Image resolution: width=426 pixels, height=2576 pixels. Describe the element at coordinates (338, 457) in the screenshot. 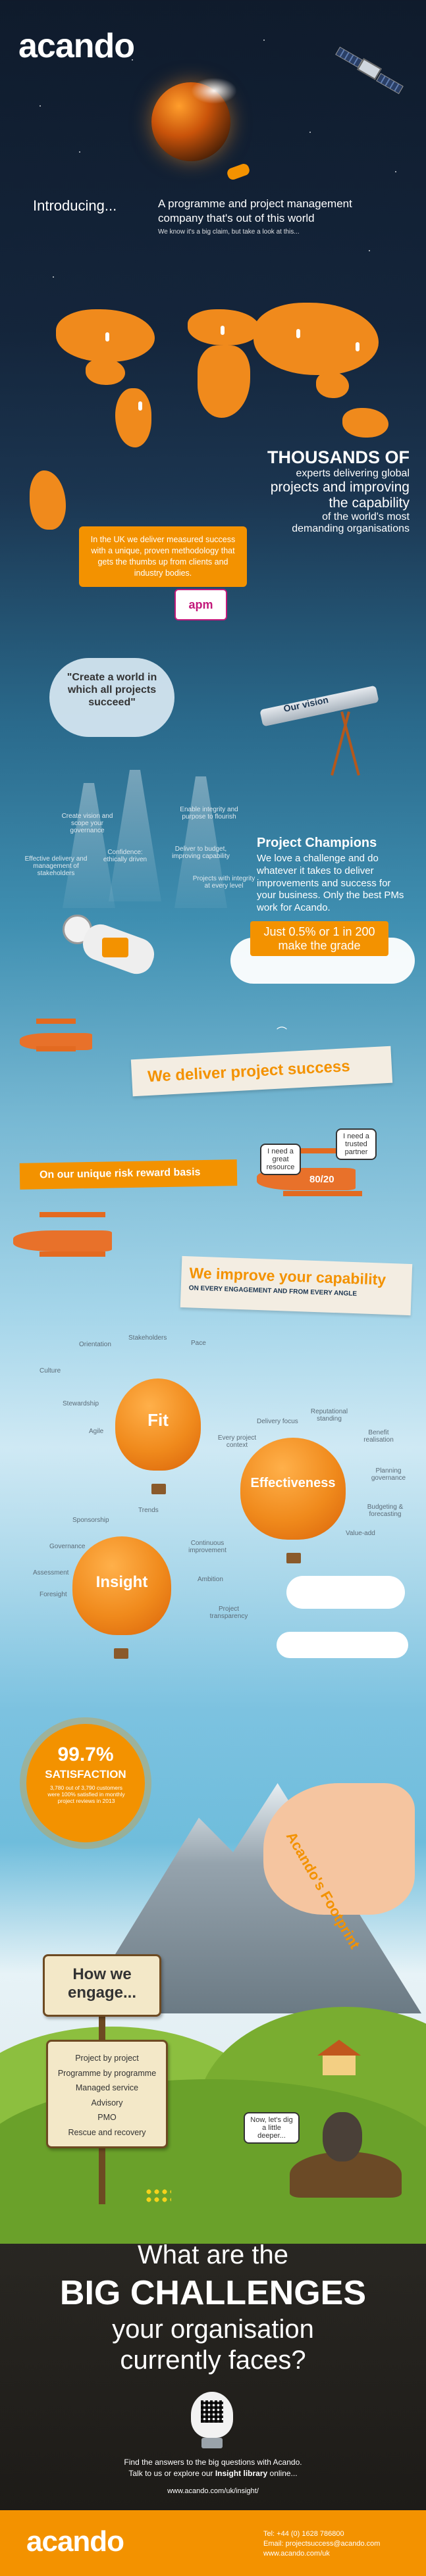

I see `thousands-title: THOUSANDS OF` at that location.